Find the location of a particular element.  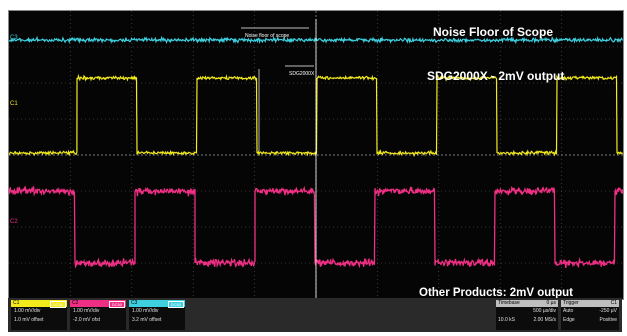

timebase-delay: 0 µs is located at coordinates (551, 303).